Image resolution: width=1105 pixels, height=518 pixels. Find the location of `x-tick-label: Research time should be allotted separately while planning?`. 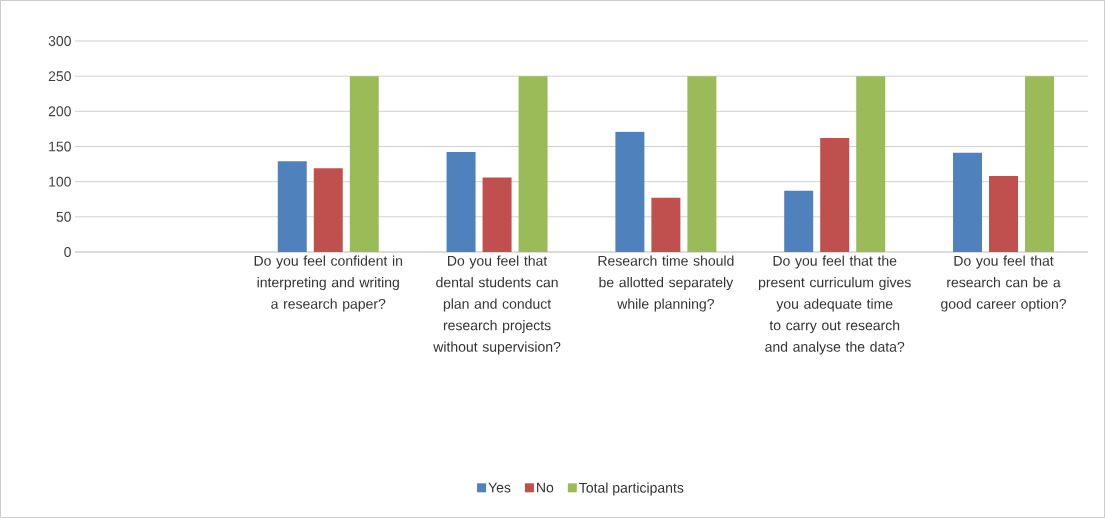

x-tick-label: Research time should be allotted separately while planning? is located at coordinates (666, 283).